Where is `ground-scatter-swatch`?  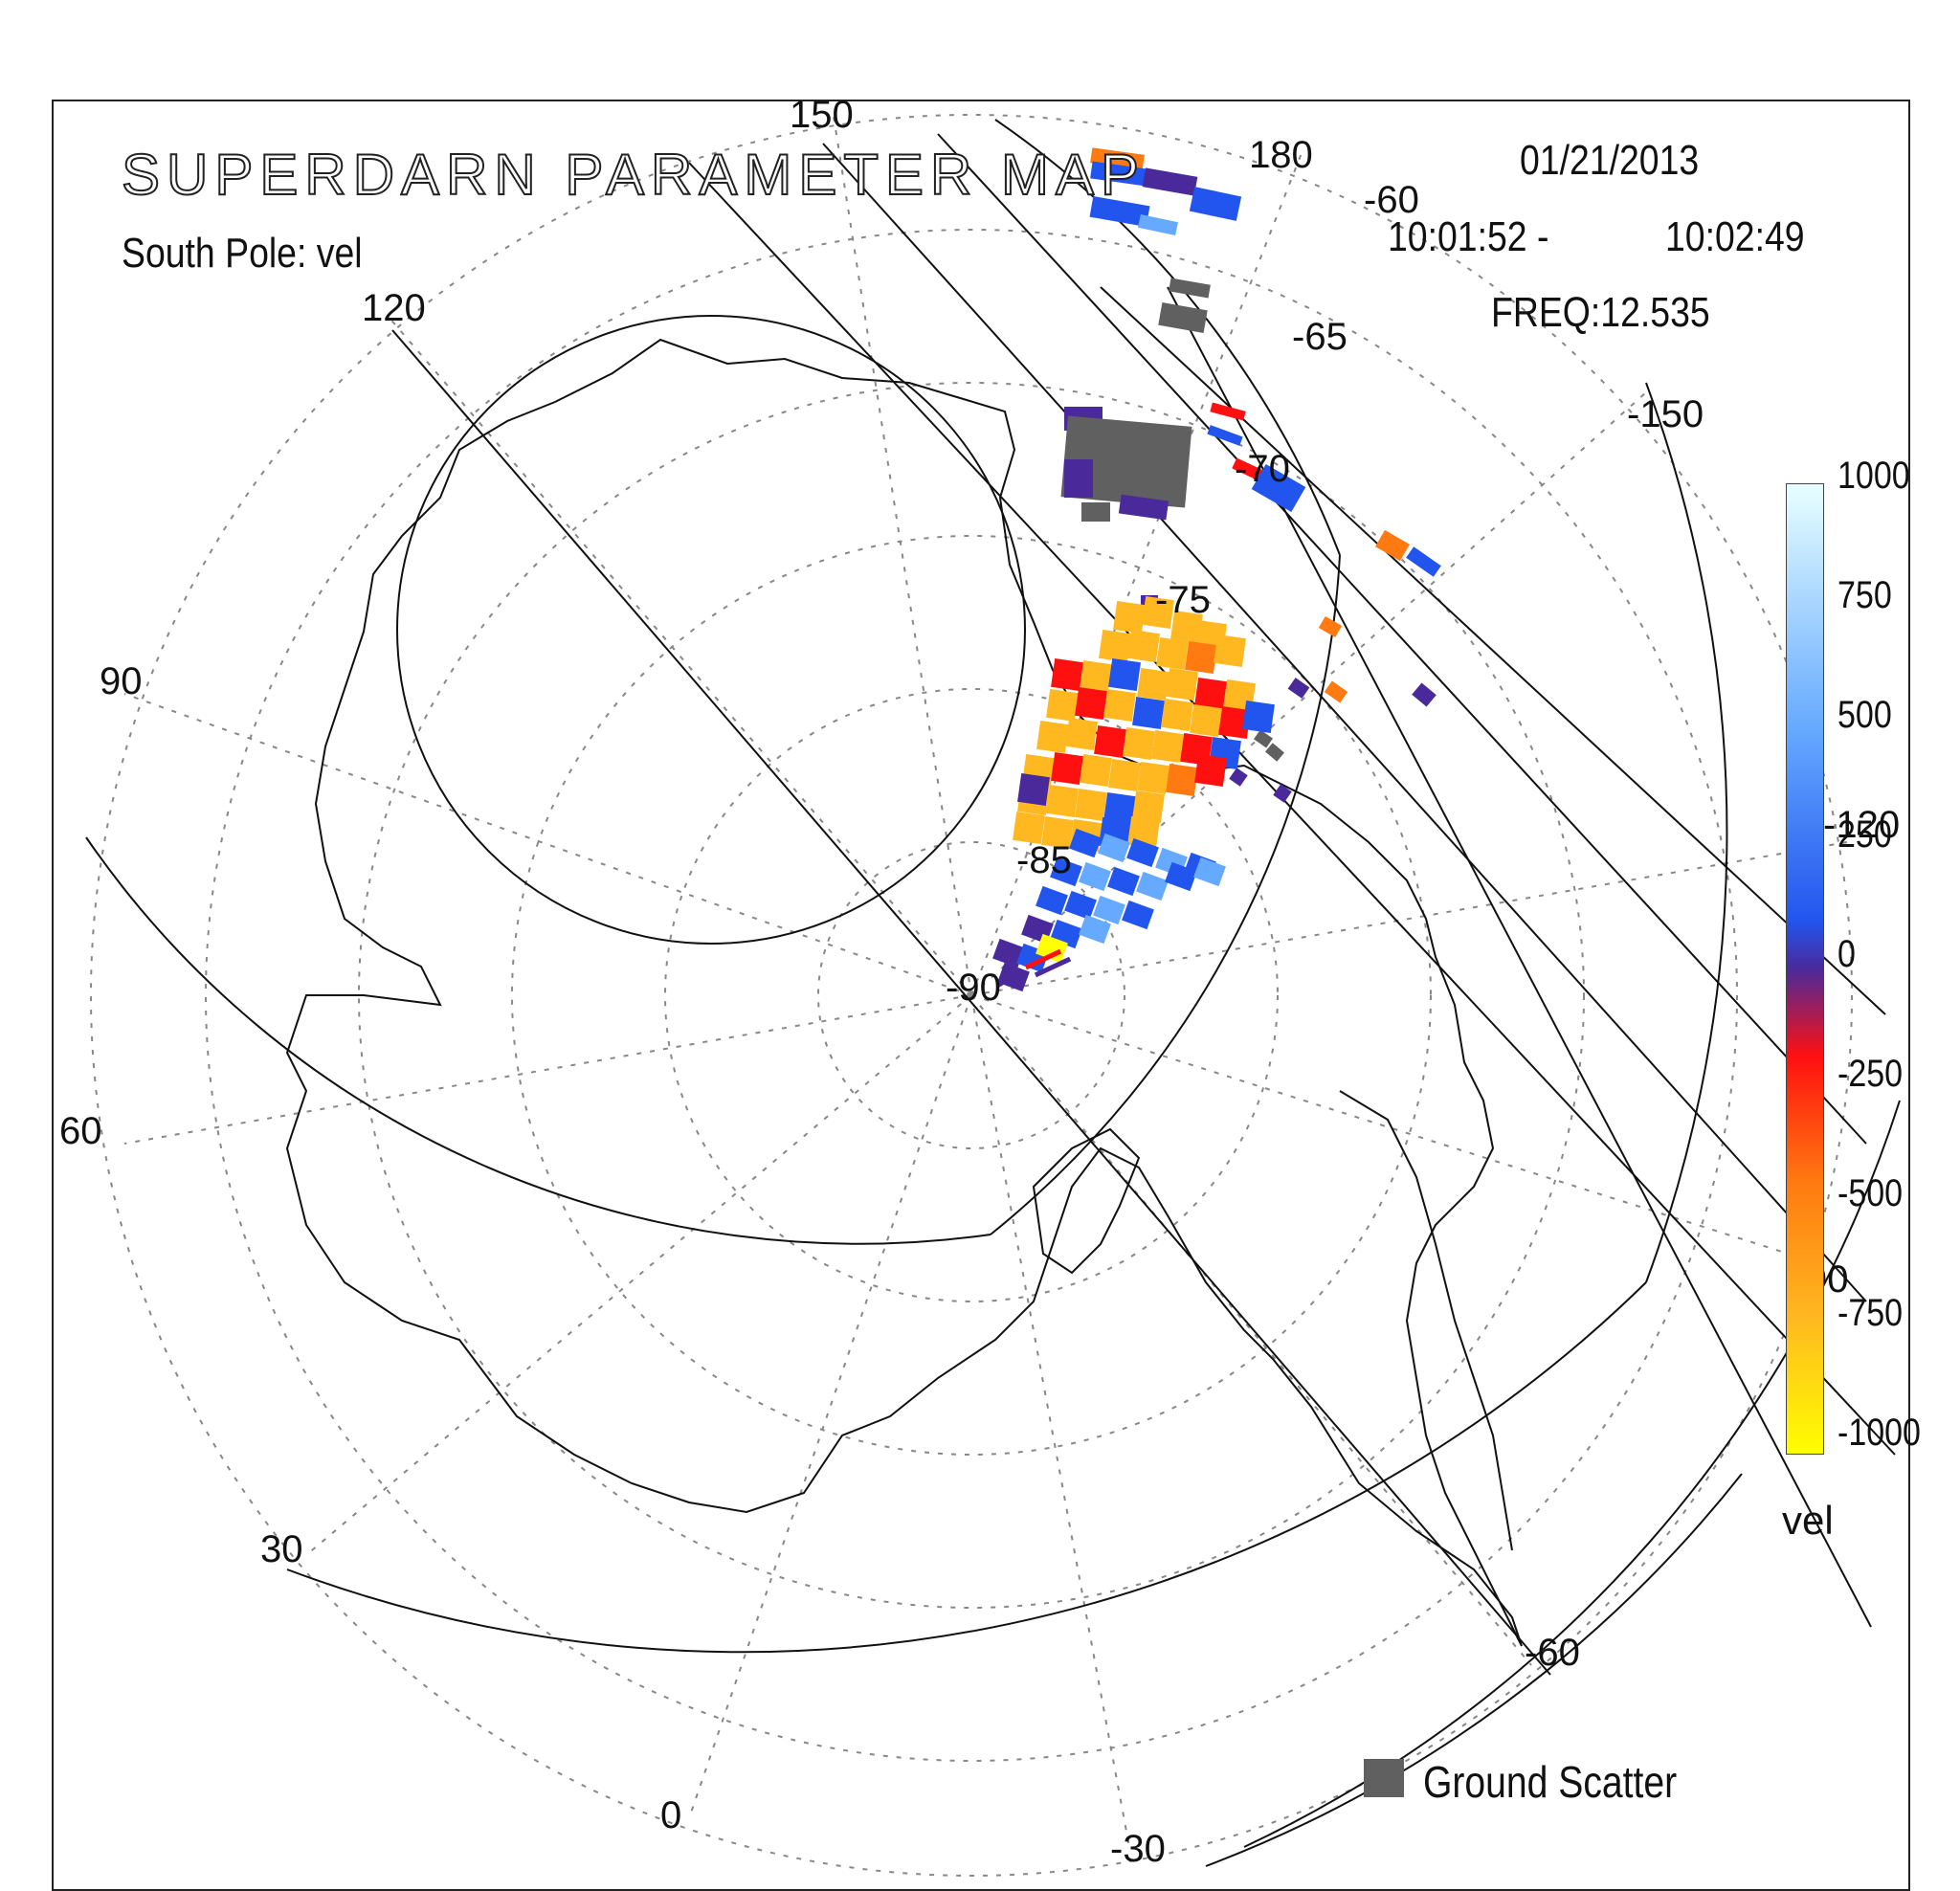 ground-scatter-swatch is located at coordinates (1384, 1778).